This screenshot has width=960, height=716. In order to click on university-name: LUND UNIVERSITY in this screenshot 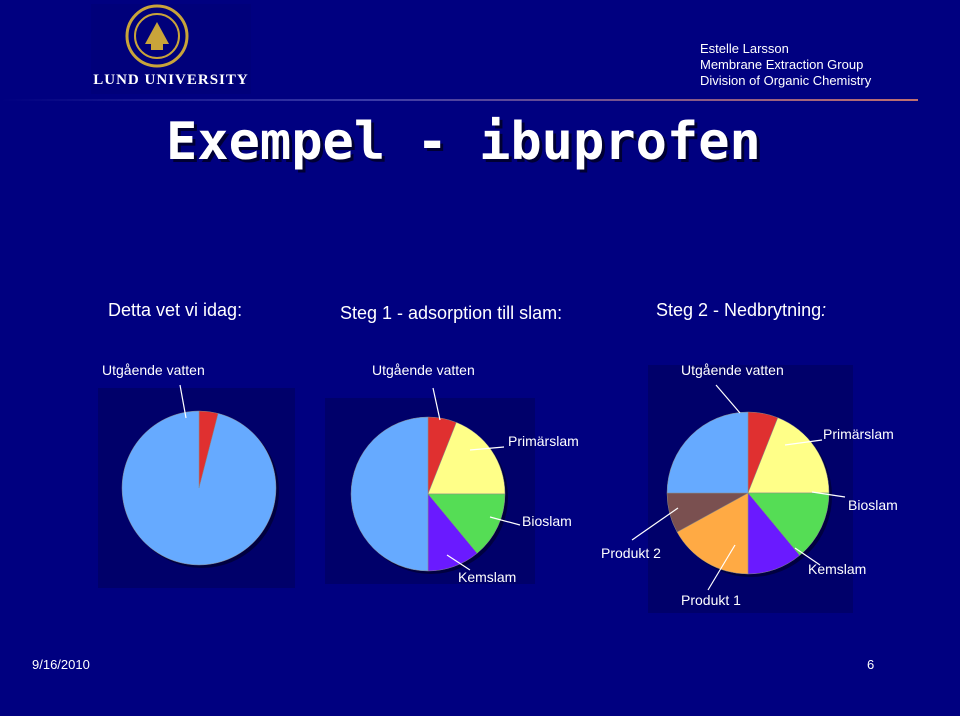, I will do `click(171, 80)`.